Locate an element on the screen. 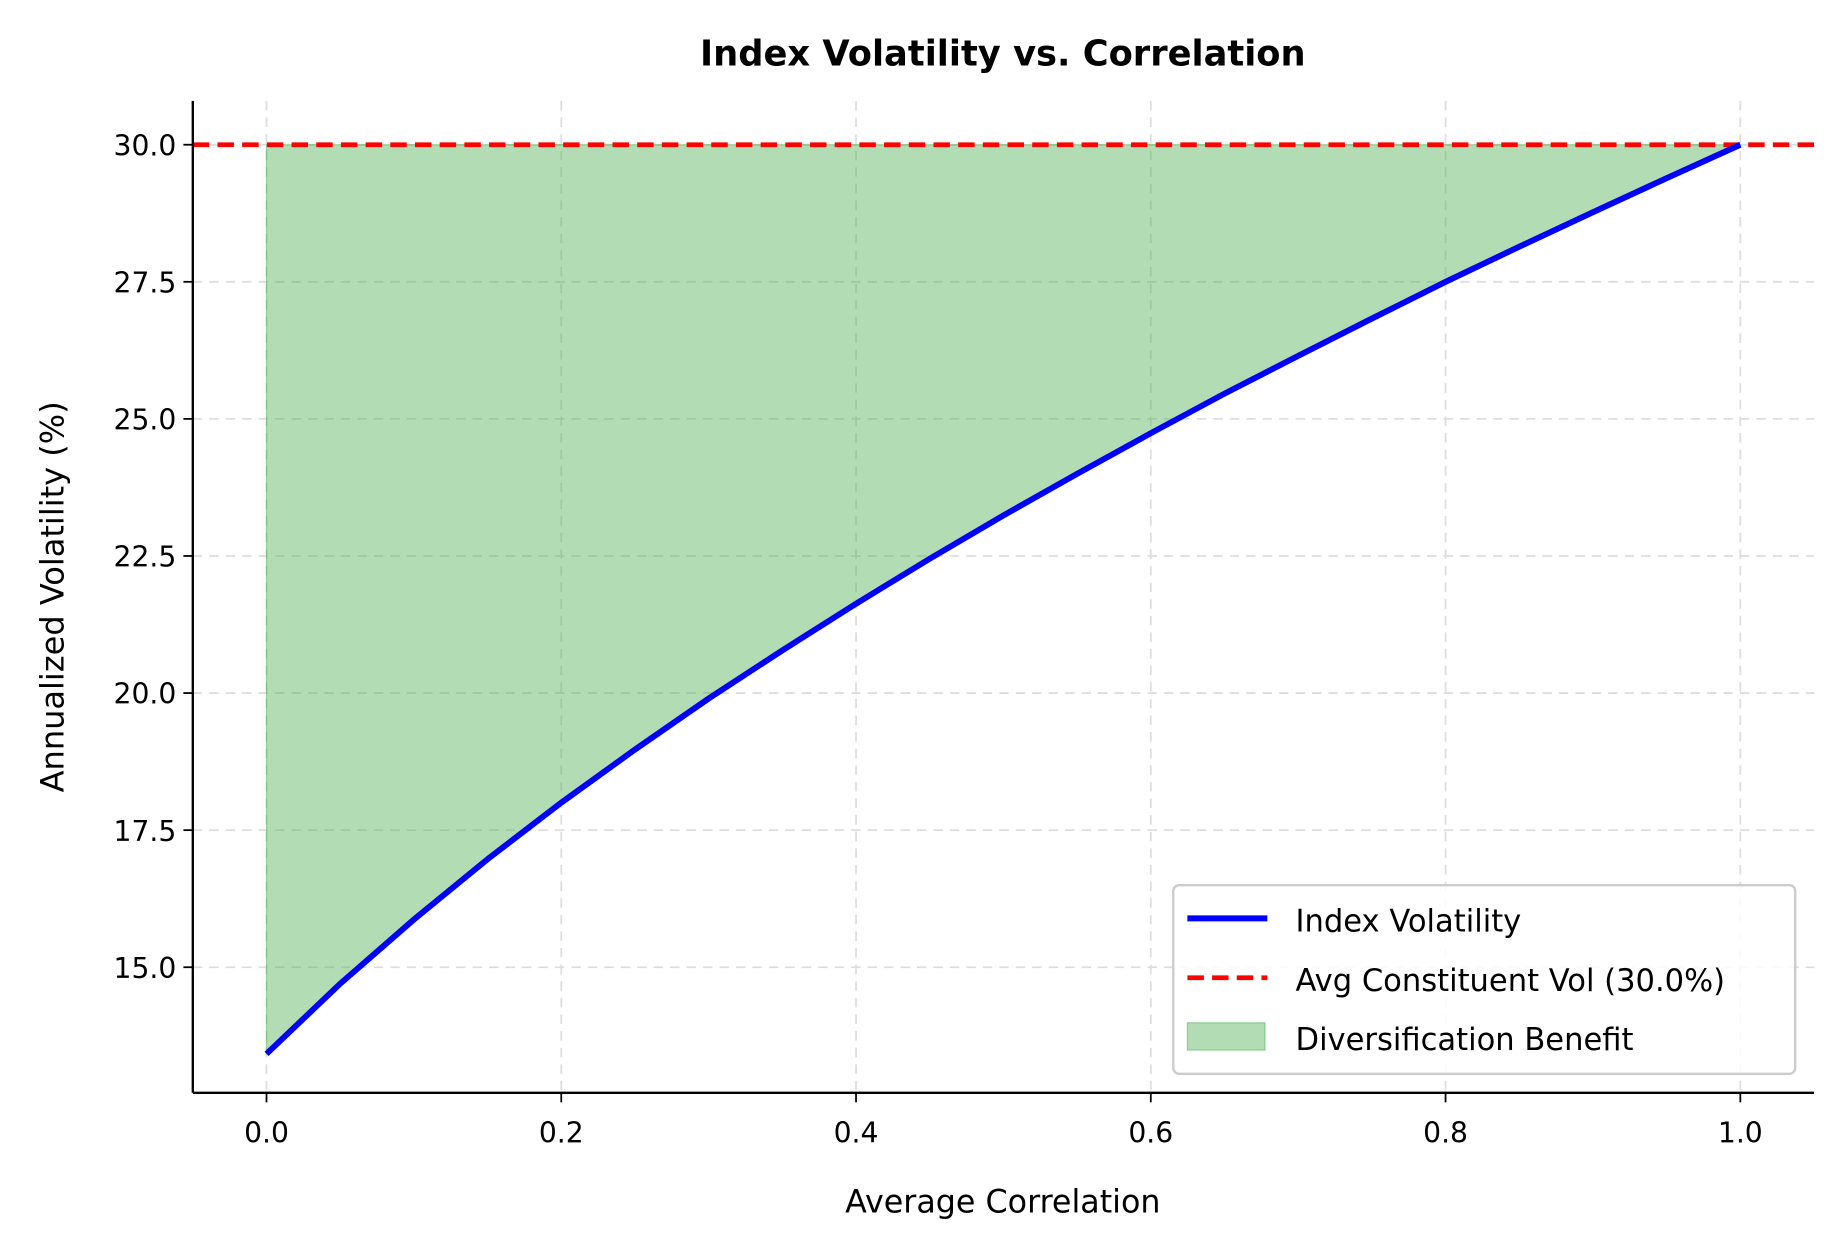  y-tick-label: 17.5 is located at coordinates (145, 831).